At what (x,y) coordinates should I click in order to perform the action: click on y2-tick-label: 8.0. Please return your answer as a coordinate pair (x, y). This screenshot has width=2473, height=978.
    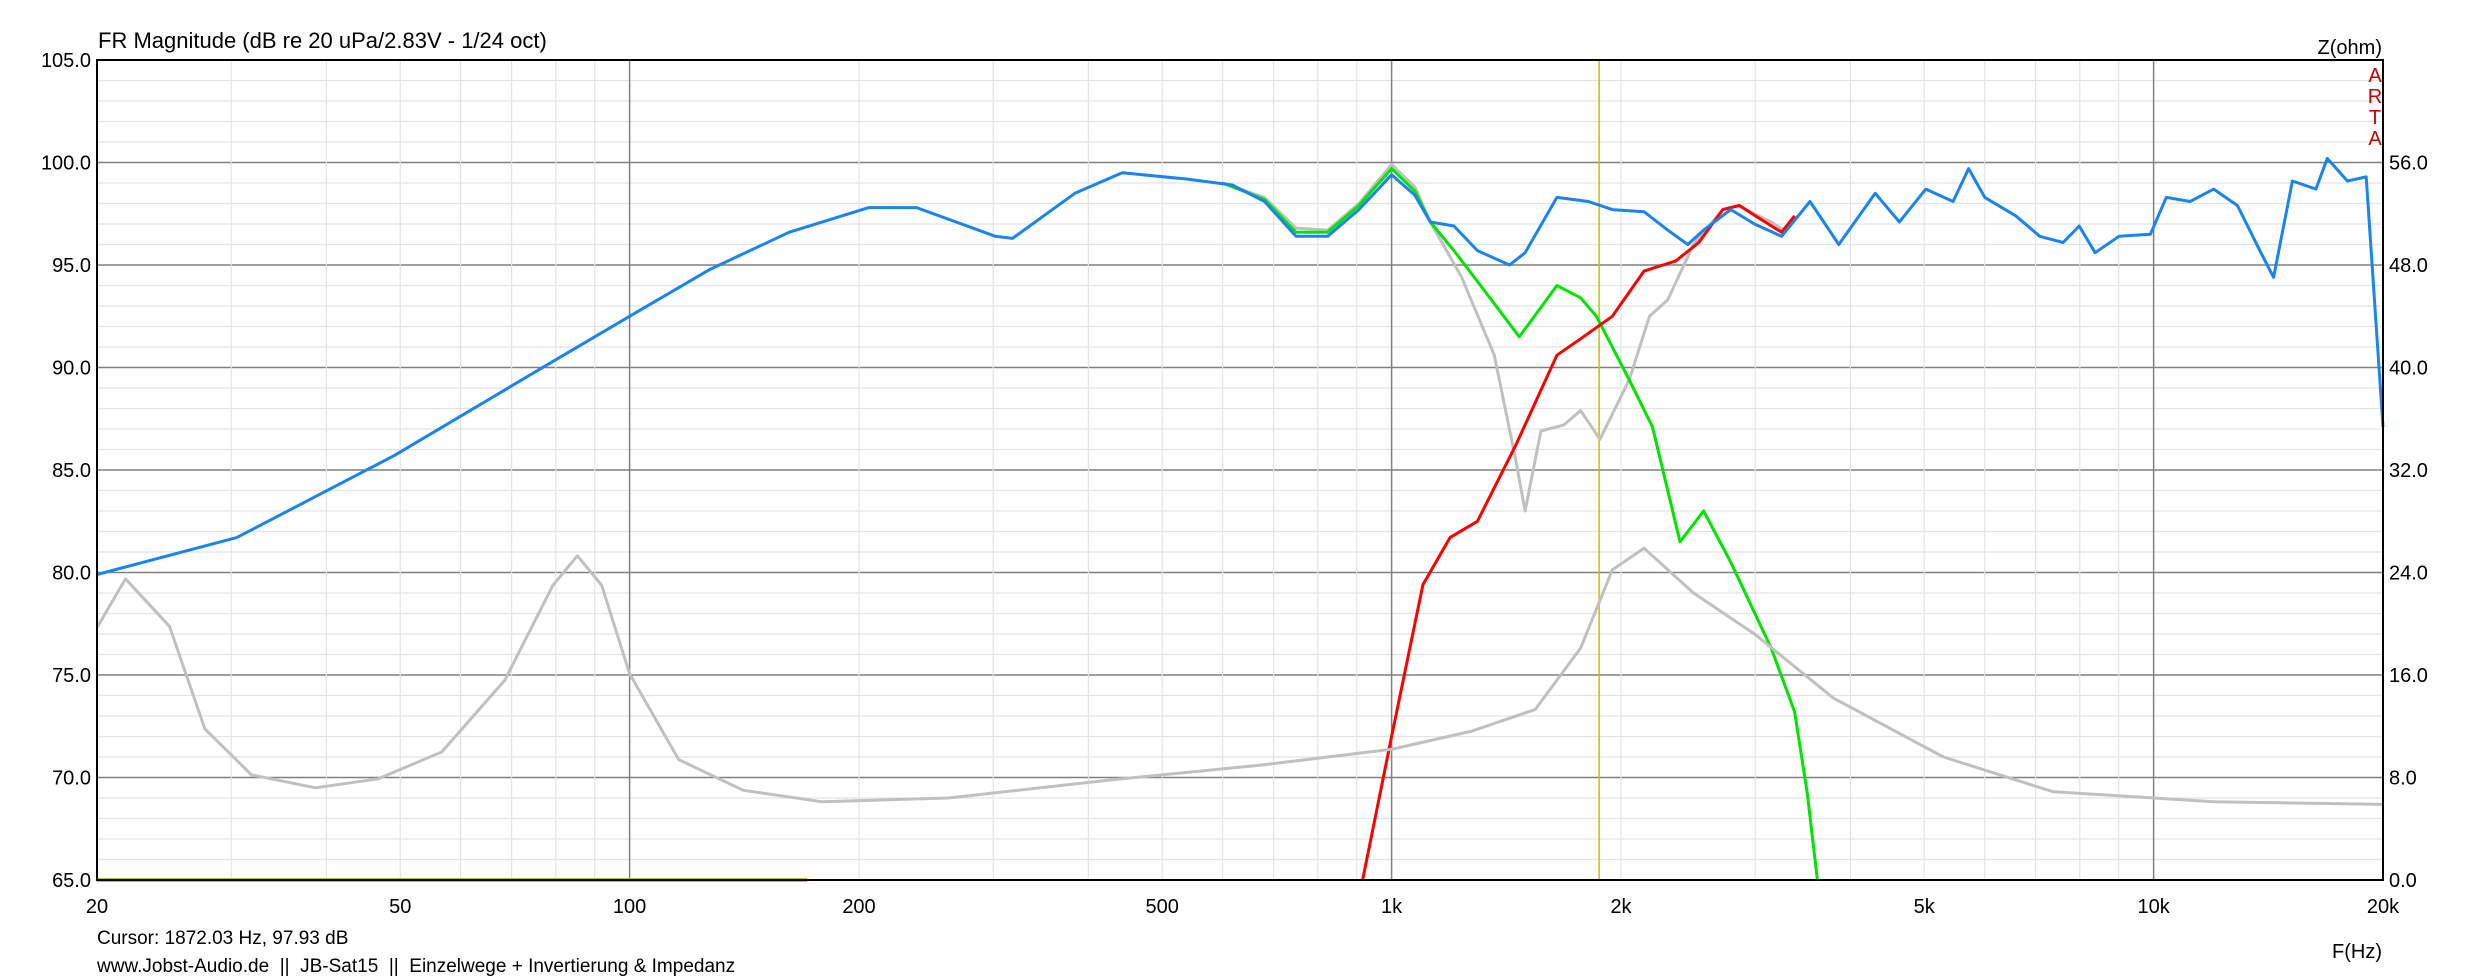
    Looking at the image, I should click on (2403, 779).